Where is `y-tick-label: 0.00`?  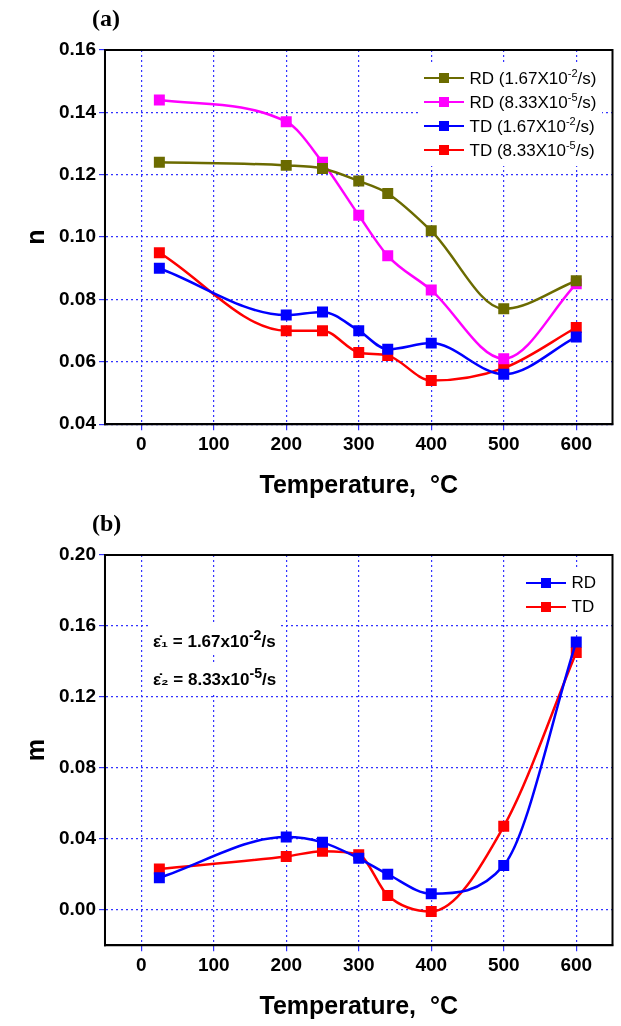
y-tick-label: 0.00 is located at coordinates (77, 908).